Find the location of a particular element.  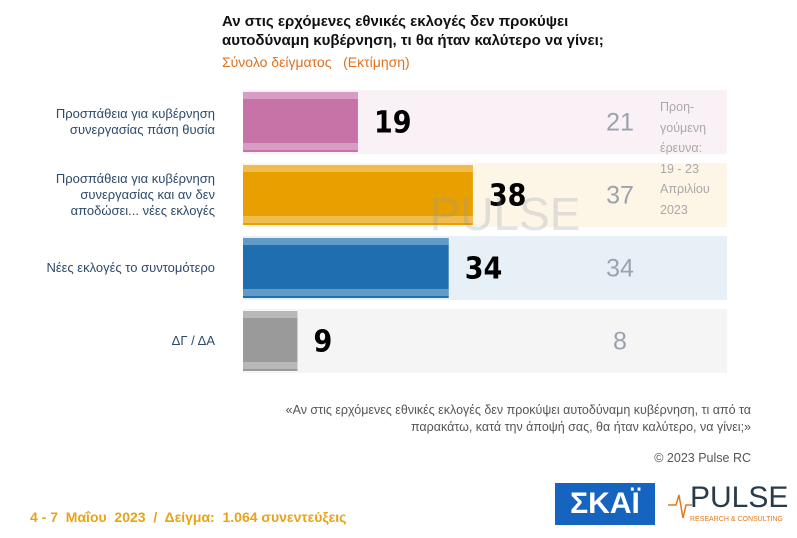

value-label: 34 is located at coordinates (484, 269).